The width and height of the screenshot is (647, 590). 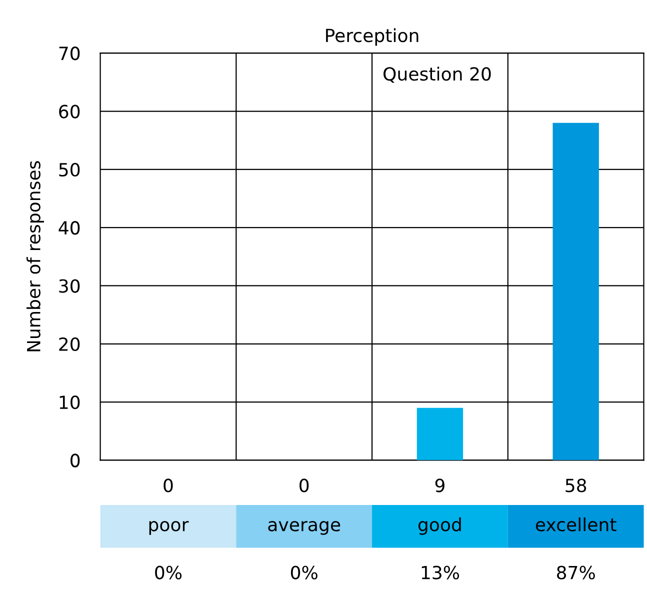 I want to click on text: 13%, so click(x=441, y=573).